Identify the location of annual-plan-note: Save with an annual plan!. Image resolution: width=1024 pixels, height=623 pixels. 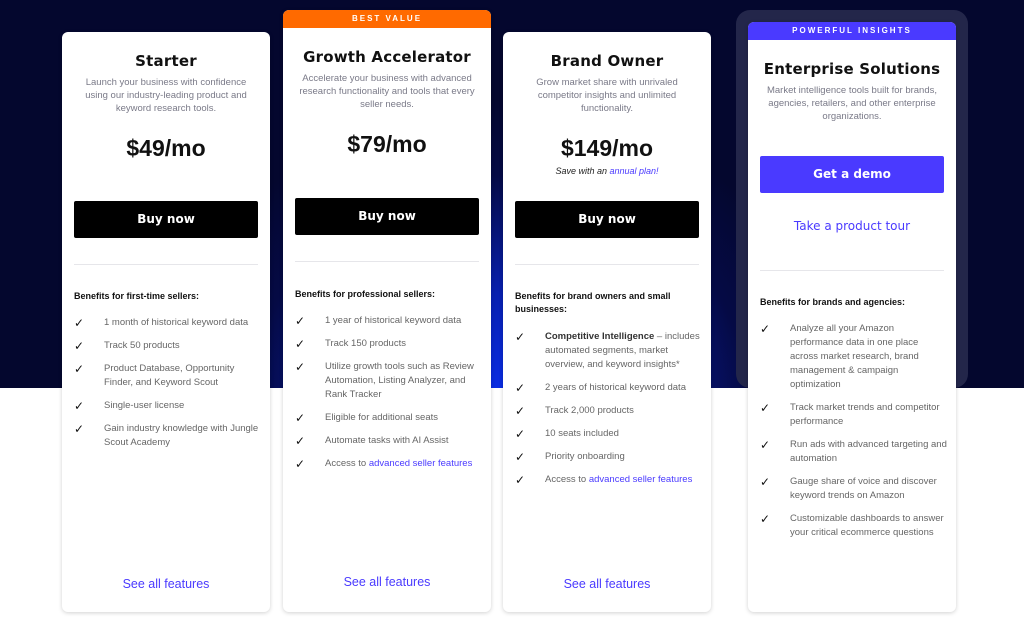
(607, 171).